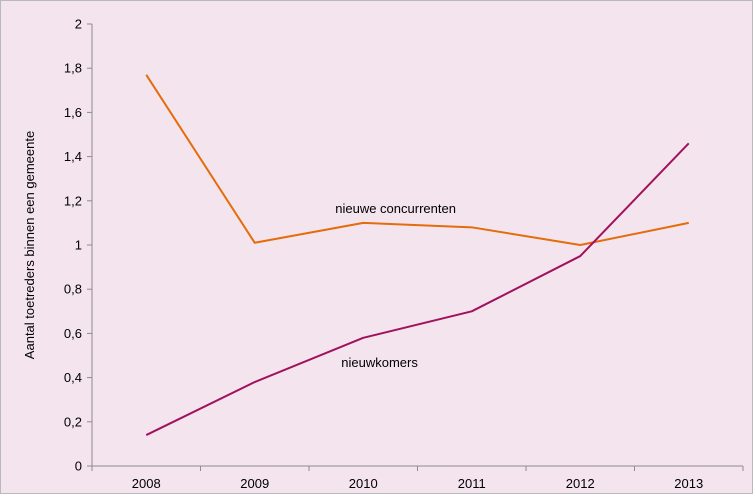  I want to click on y-tick-label: 0,4, so click(73, 377).